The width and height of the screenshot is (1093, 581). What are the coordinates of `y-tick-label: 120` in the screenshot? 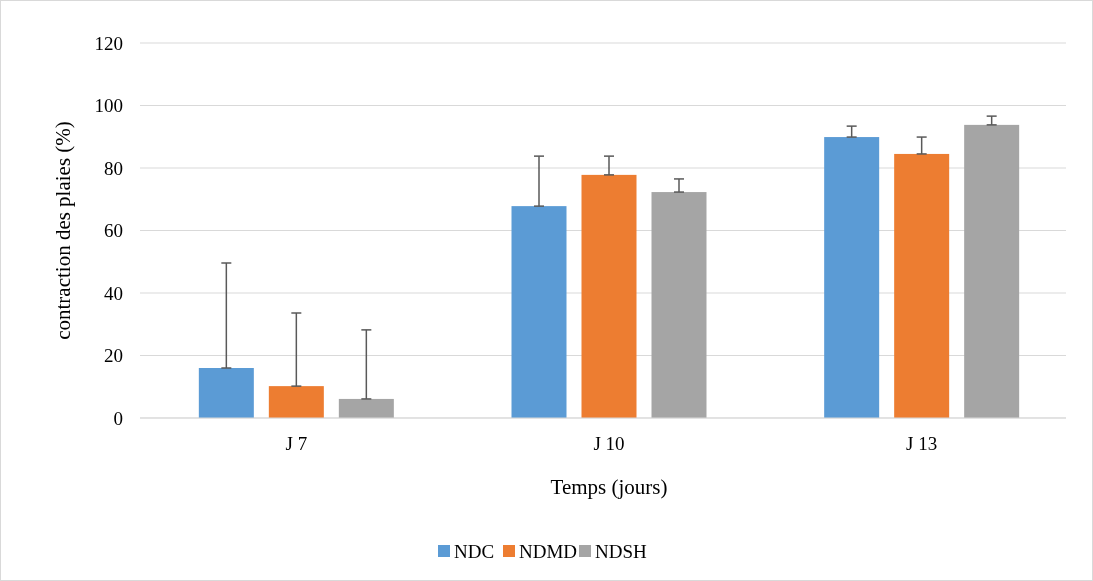 It's located at (108, 43).